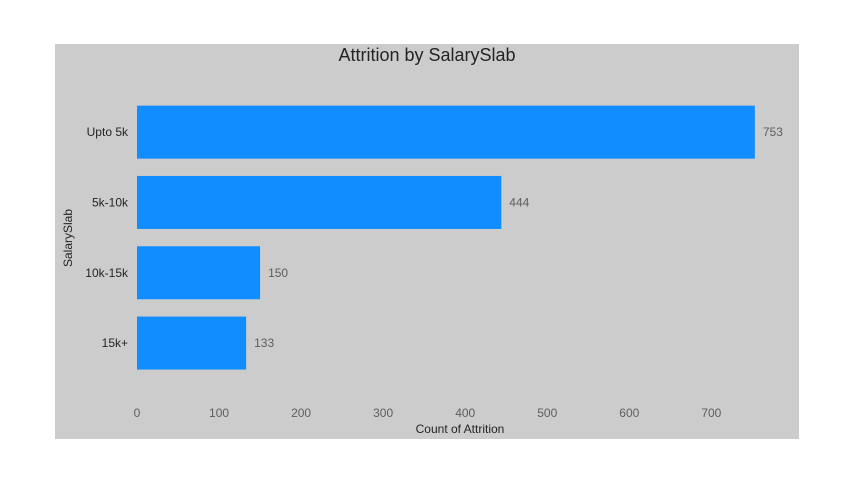  I want to click on data-label: 444, so click(519, 202).